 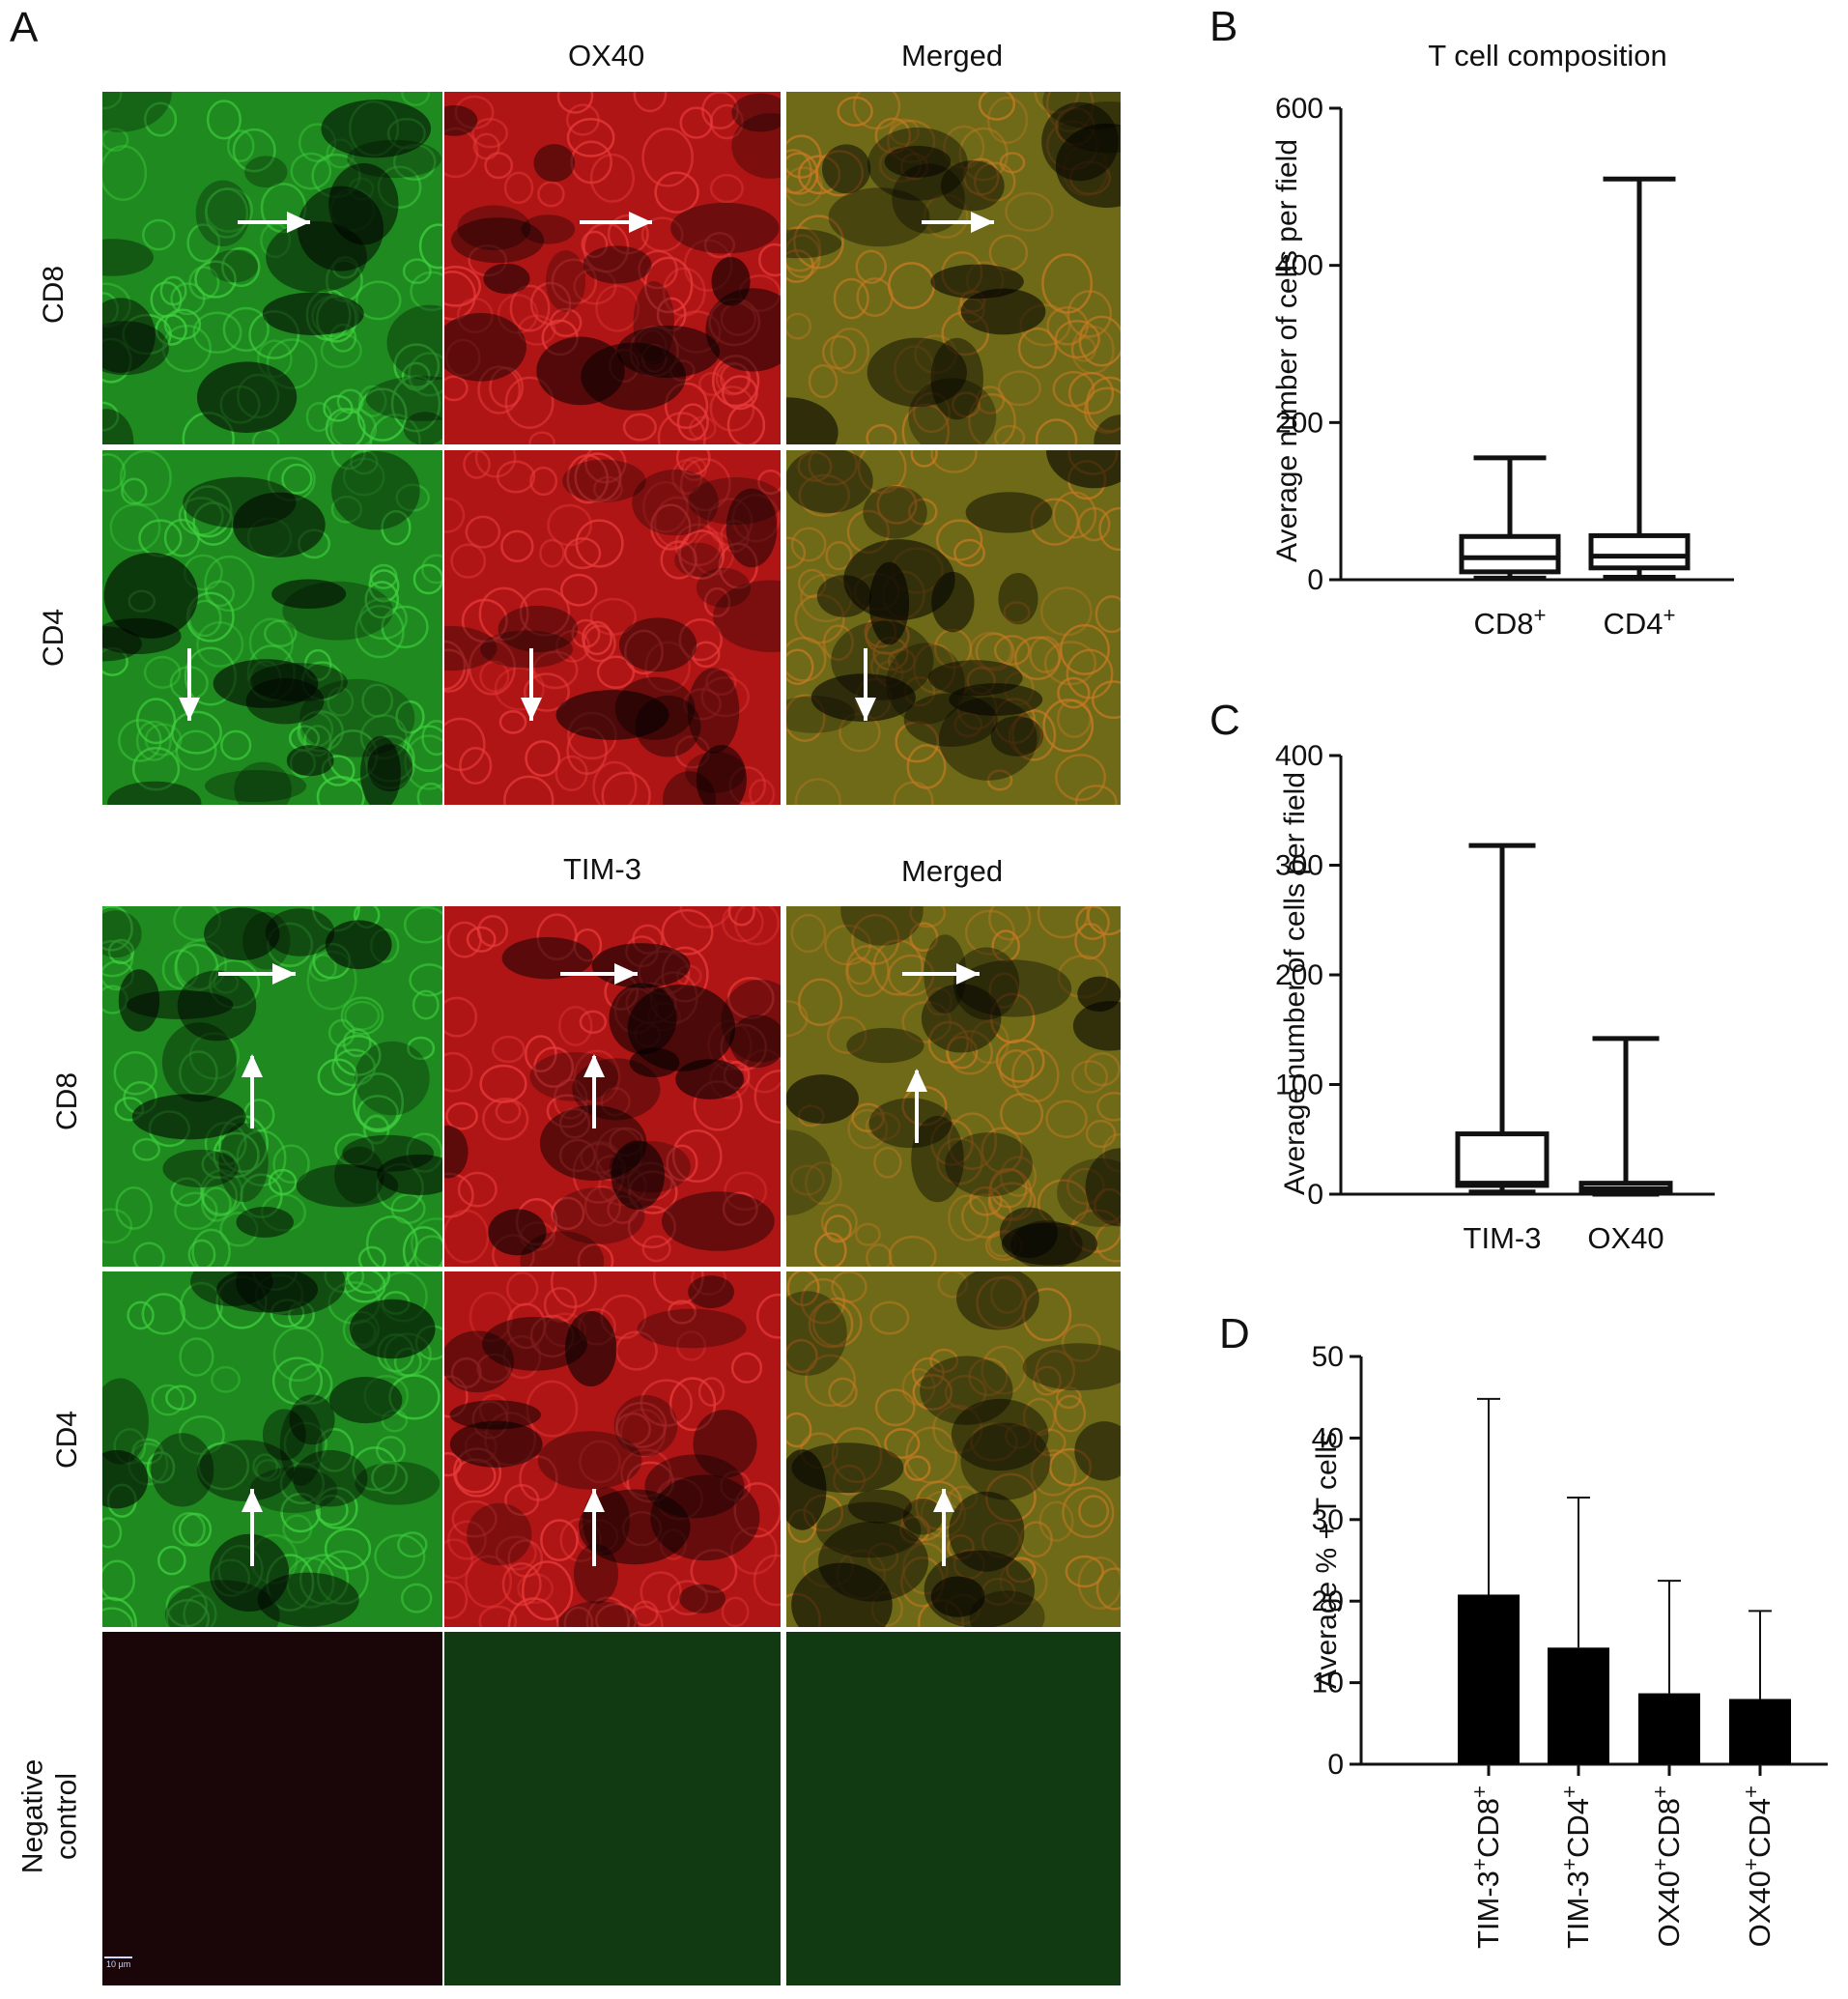 I want to click on x-category-label: CD8+, so click(x=1509, y=622).